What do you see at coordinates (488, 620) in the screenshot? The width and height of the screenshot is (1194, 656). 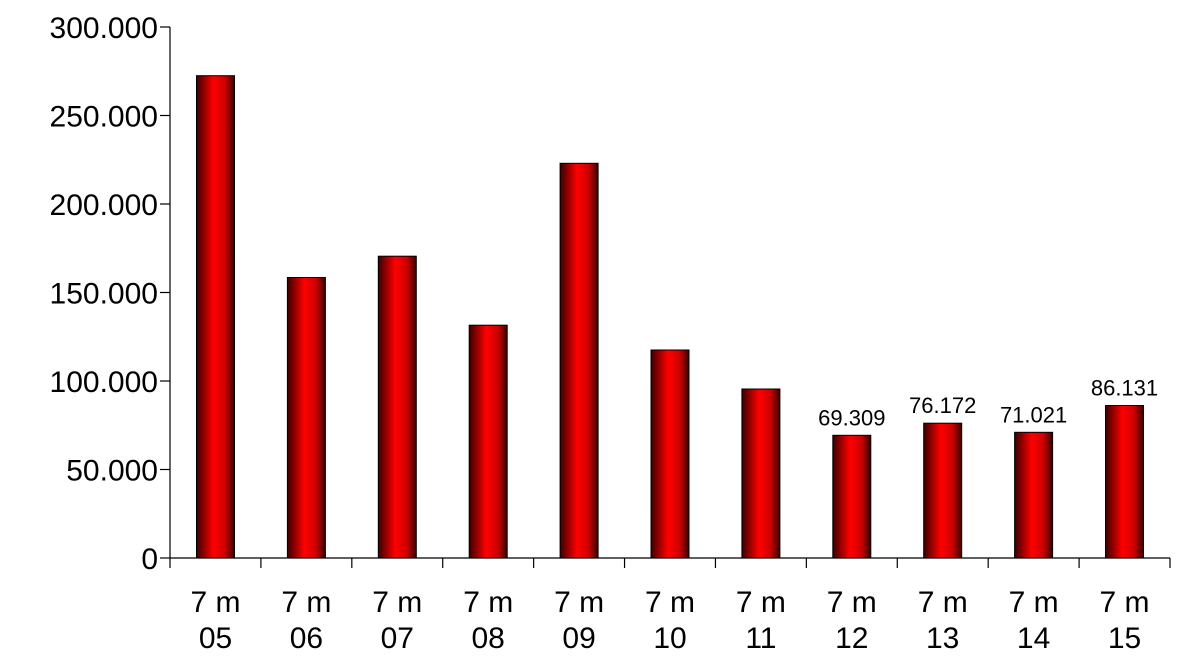 I see `x-tick-label-3: 7 m 08` at bounding box center [488, 620].